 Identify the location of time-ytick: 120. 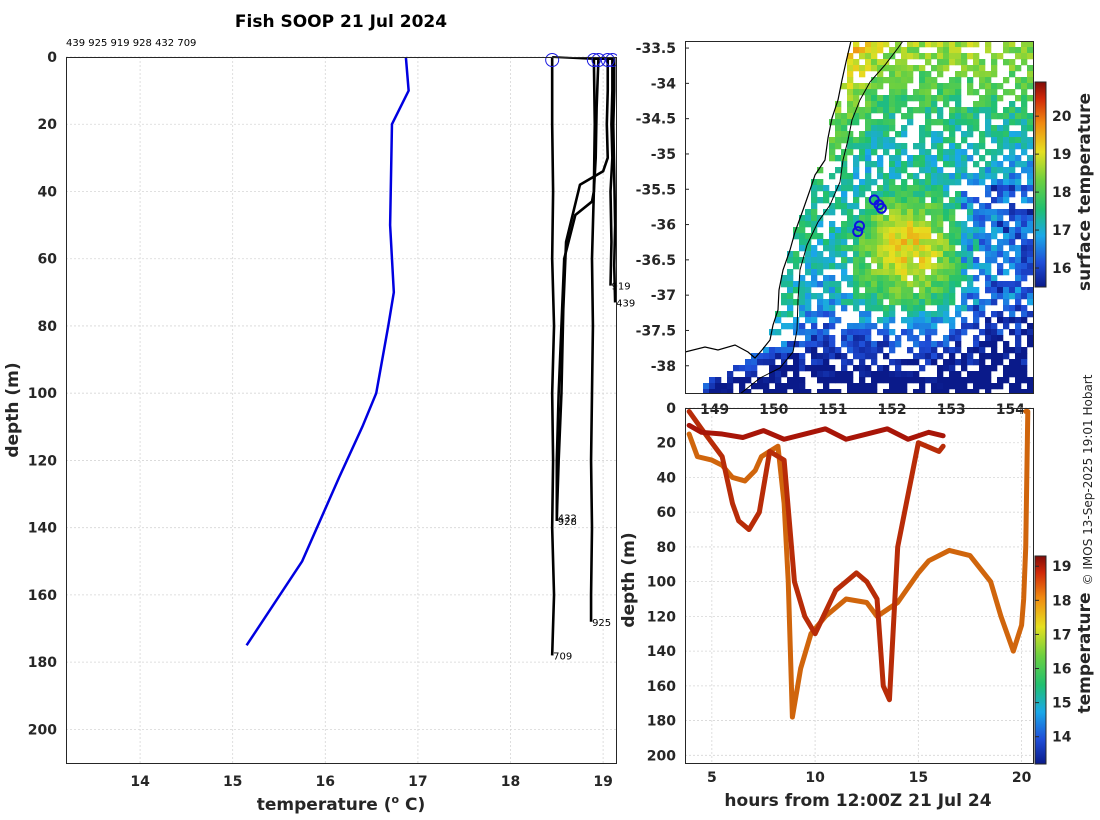
(661, 617).